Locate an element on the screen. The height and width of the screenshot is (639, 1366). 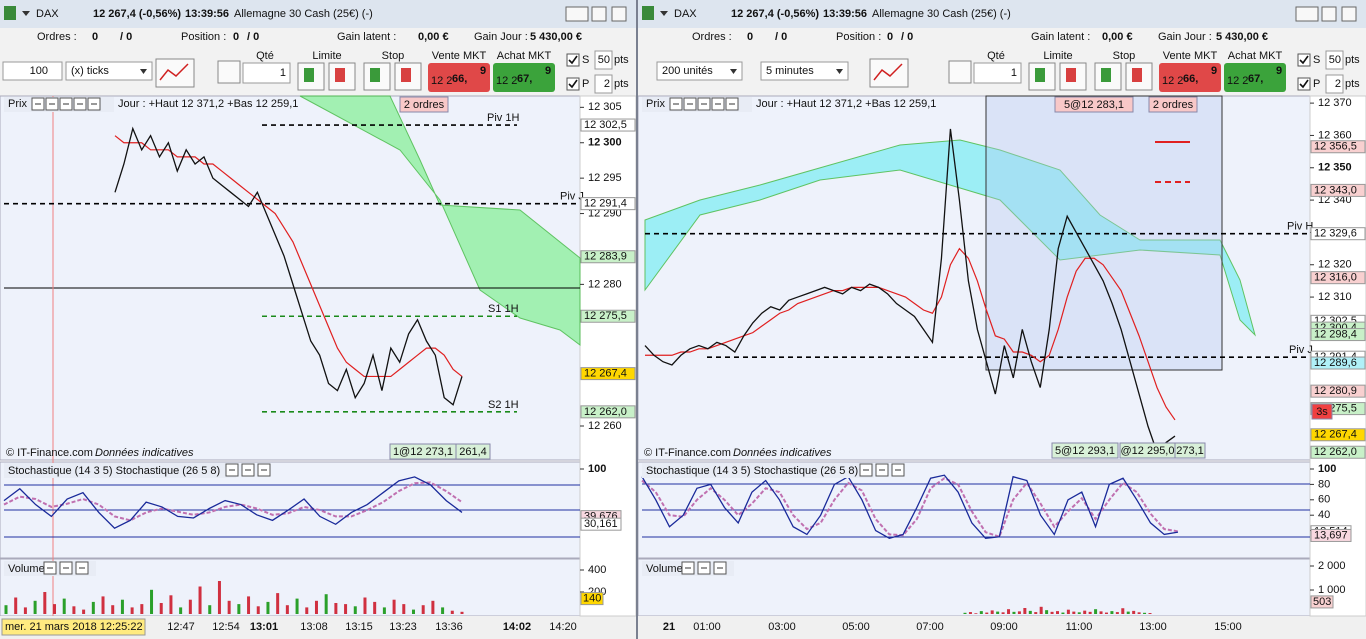
y-tick-label: 12 320 is located at coordinates (1335, 265).